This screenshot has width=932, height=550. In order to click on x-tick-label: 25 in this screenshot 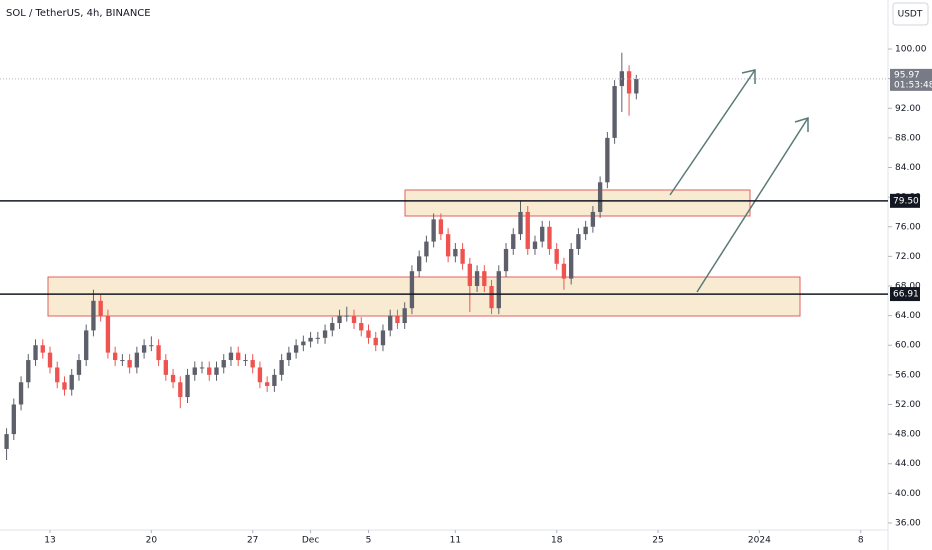, I will do `click(657, 541)`.